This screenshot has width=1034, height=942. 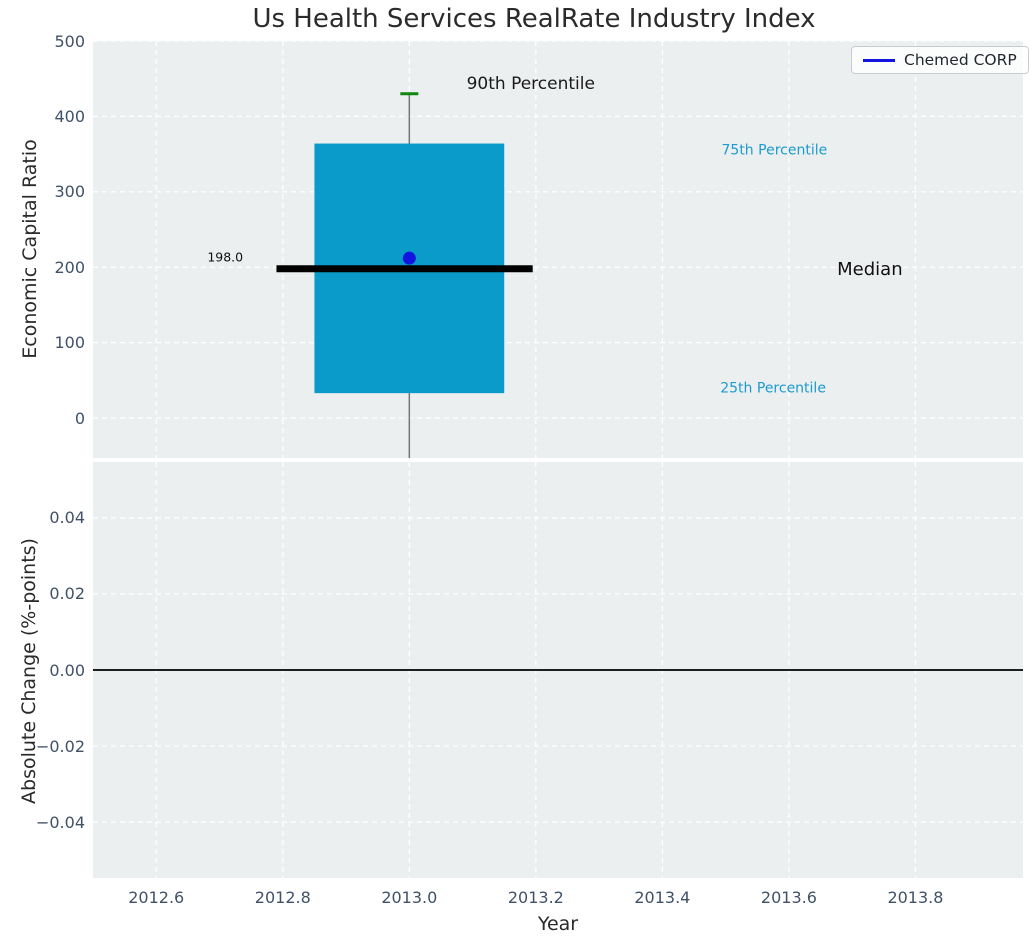 I want to click on y-tick-label: 0, so click(x=79, y=418).